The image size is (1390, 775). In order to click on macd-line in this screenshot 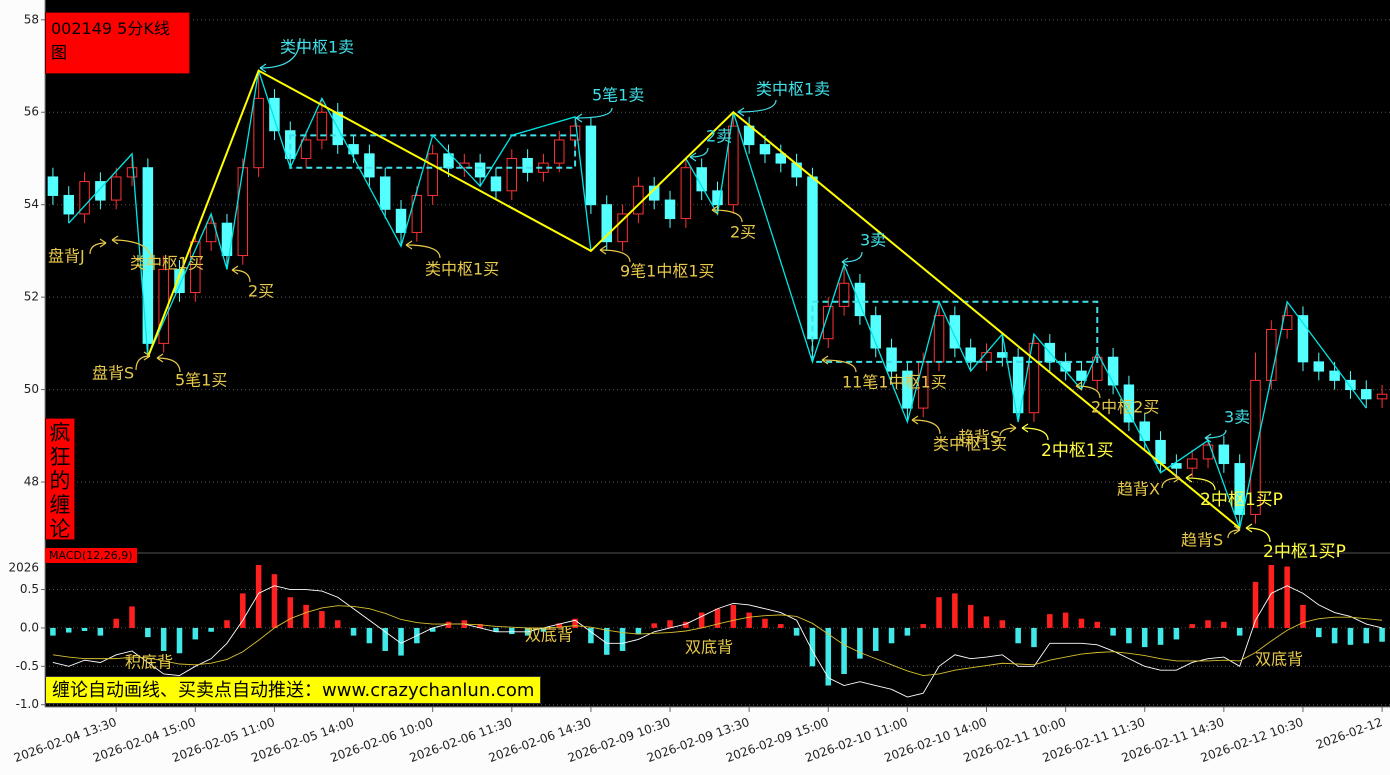, I will do `click(717, 641)`.